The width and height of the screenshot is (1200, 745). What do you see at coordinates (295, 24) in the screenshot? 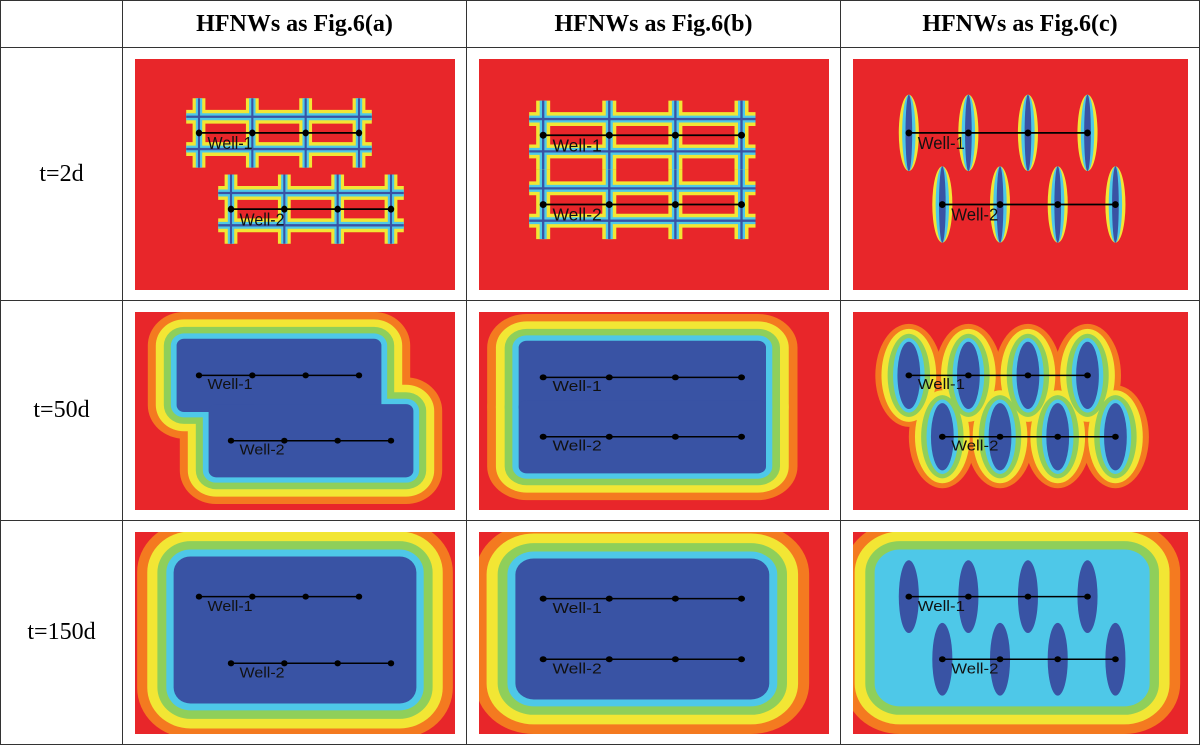
I see `column-header: HFNWs as Fig.6(a)` at bounding box center [295, 24].